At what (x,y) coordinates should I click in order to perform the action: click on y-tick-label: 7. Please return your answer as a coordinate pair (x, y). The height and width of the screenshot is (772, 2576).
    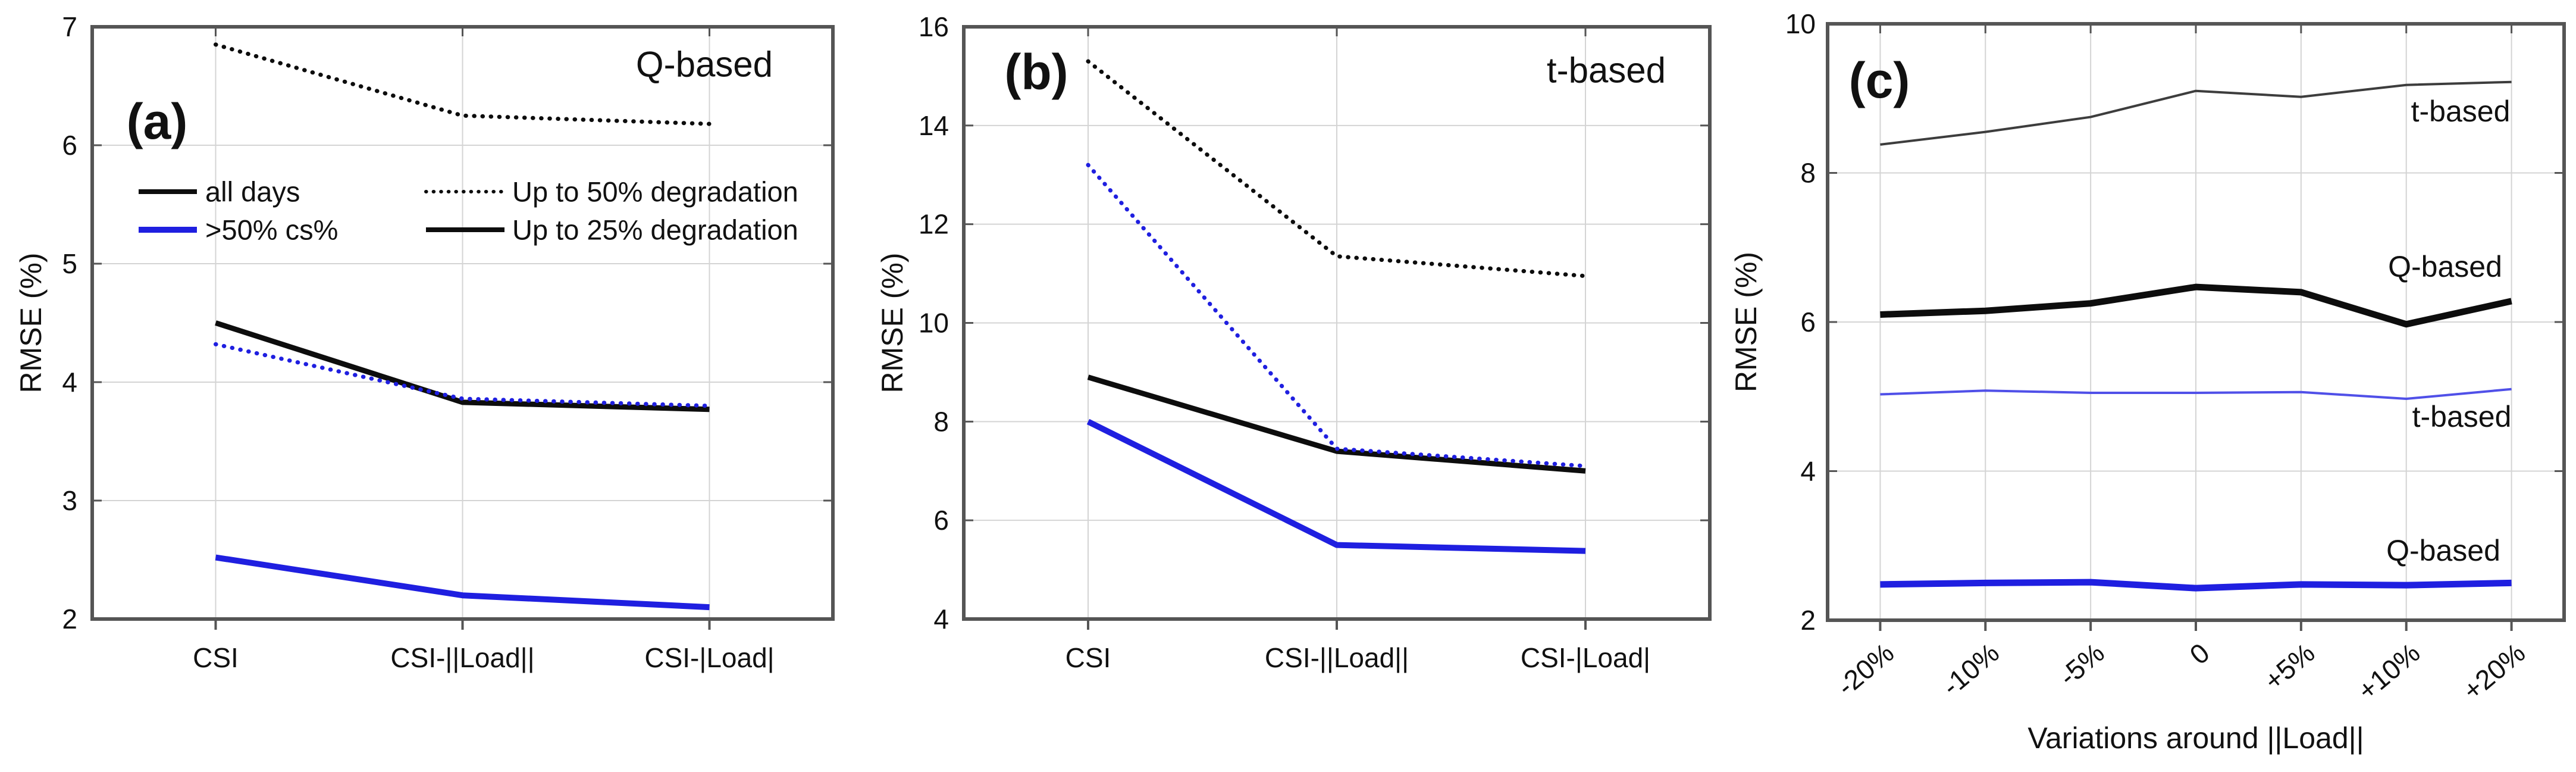
    Looking at the image, I should click on (70, 26).